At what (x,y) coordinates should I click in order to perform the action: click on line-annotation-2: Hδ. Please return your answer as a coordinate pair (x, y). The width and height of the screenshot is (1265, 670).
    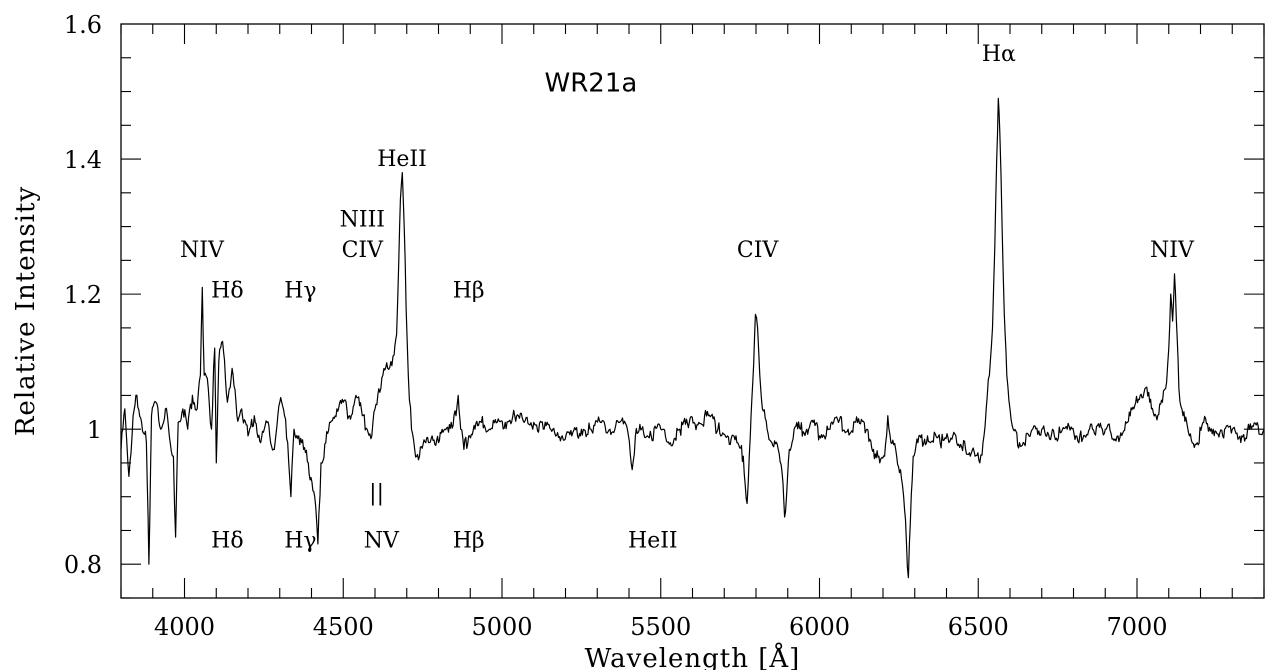
    Looking at the image, I should click on (227, 290).